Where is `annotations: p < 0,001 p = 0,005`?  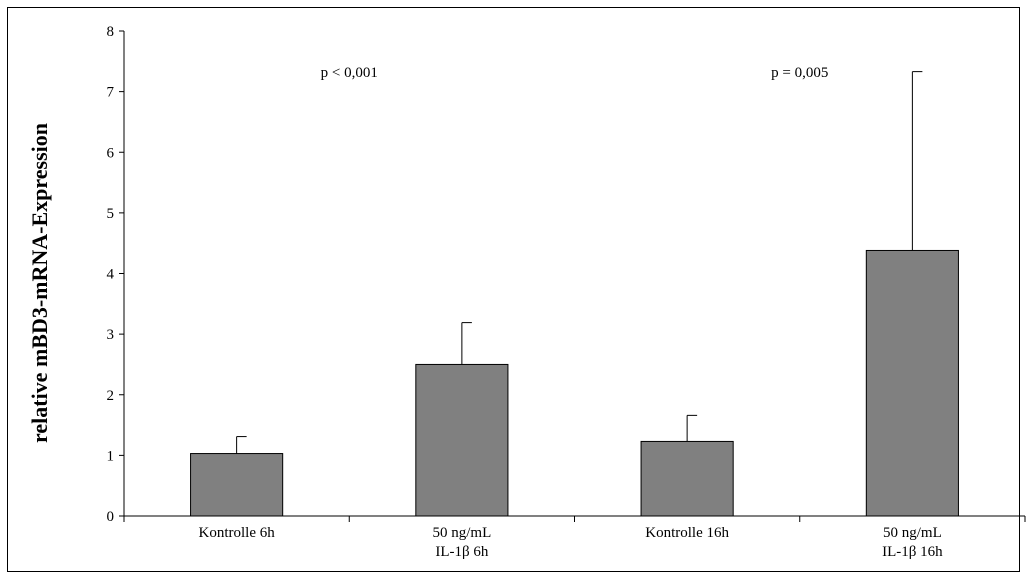 annotations: p < 0,001 p = 0,005 is located at coordinates (575, 73).